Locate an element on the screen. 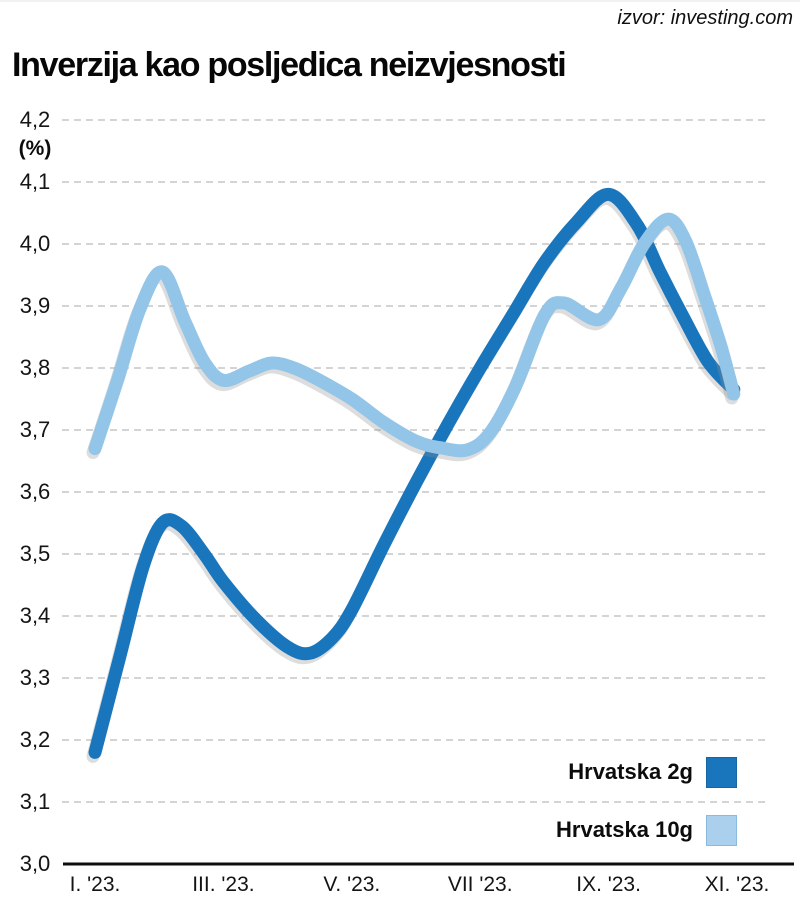 The height and width of the screenshot is (909, 800). y-axis-tick-label: 3,5 is located at coordinates (35, 553).